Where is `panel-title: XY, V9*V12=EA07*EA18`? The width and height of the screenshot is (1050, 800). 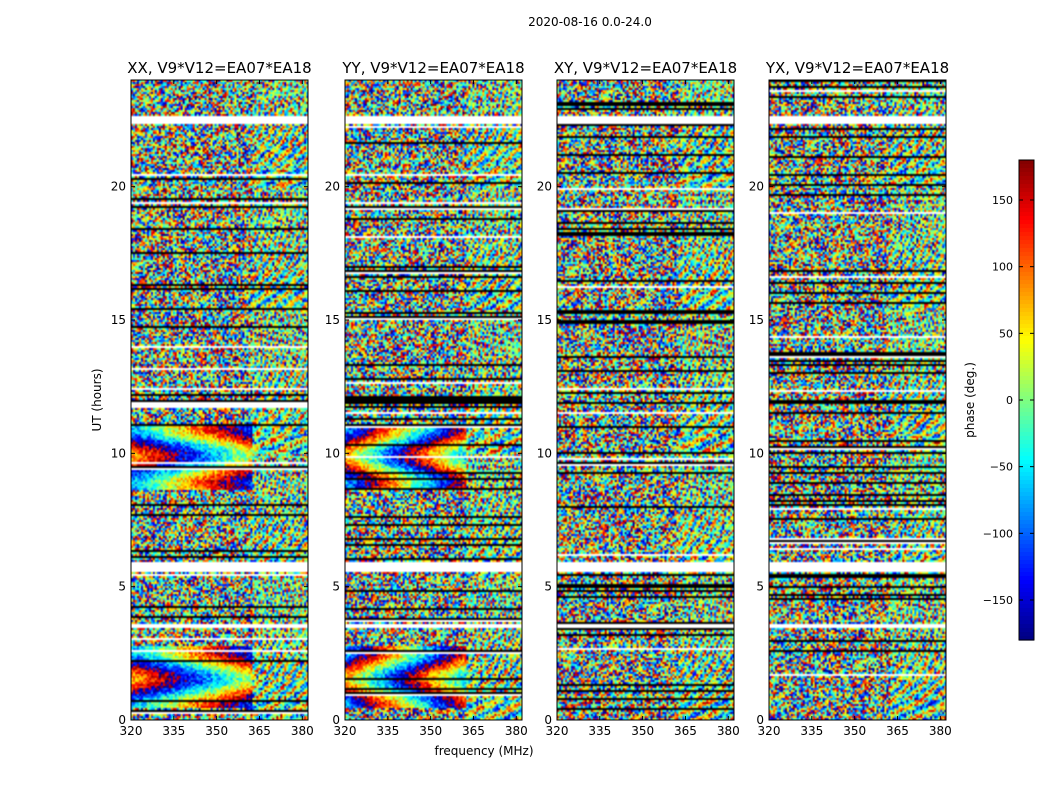
panel-title: XY, V9*V12=EA07*EA18 is located at coordinates (645, 68).